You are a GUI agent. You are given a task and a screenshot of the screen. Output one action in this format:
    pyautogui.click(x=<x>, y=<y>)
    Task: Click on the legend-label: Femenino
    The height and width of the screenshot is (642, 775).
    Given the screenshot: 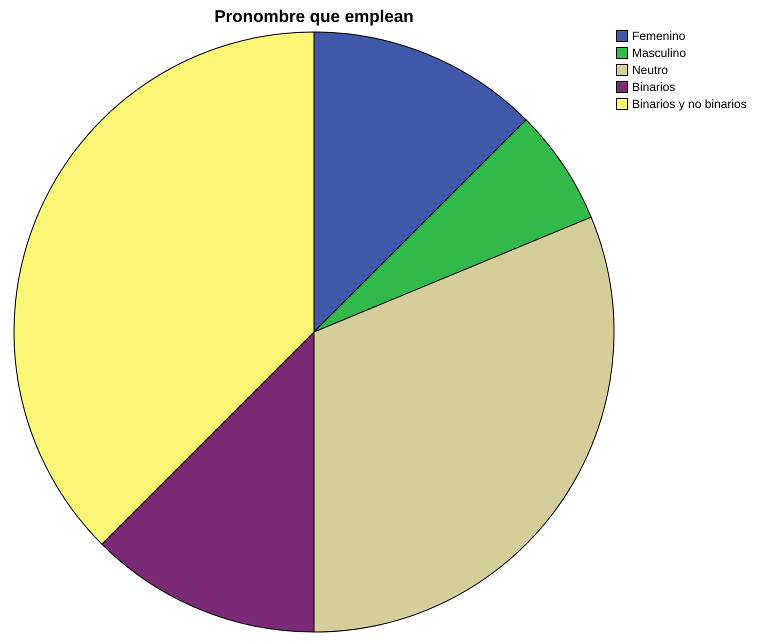 What is the action you would take?
    pyautogui.click(x=659, y=36)
    